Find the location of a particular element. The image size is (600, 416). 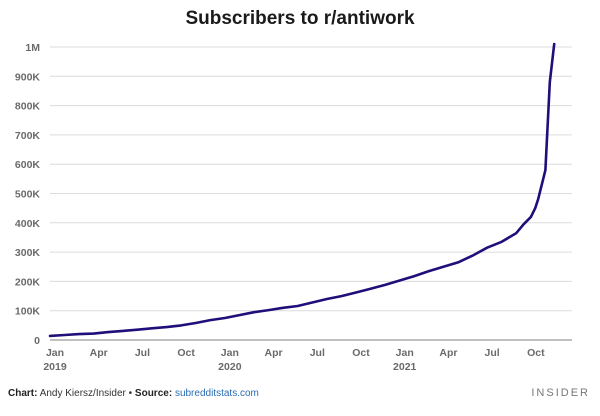

source-label: Source: is located at coordinates (153, 393).